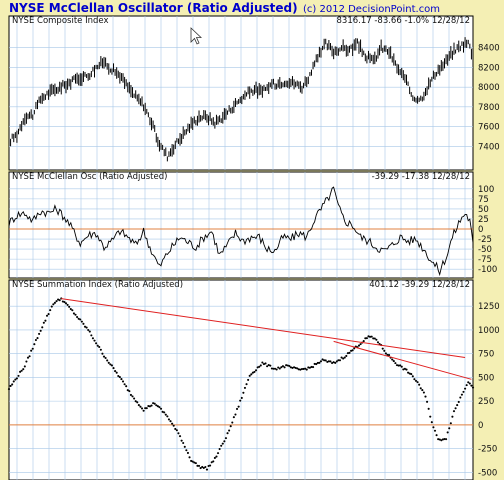 This screenshot has height=480, width=504. Describe the element at coordinates (483, 210) in the screenshot. I see `y-tick-label: 50` at that location.